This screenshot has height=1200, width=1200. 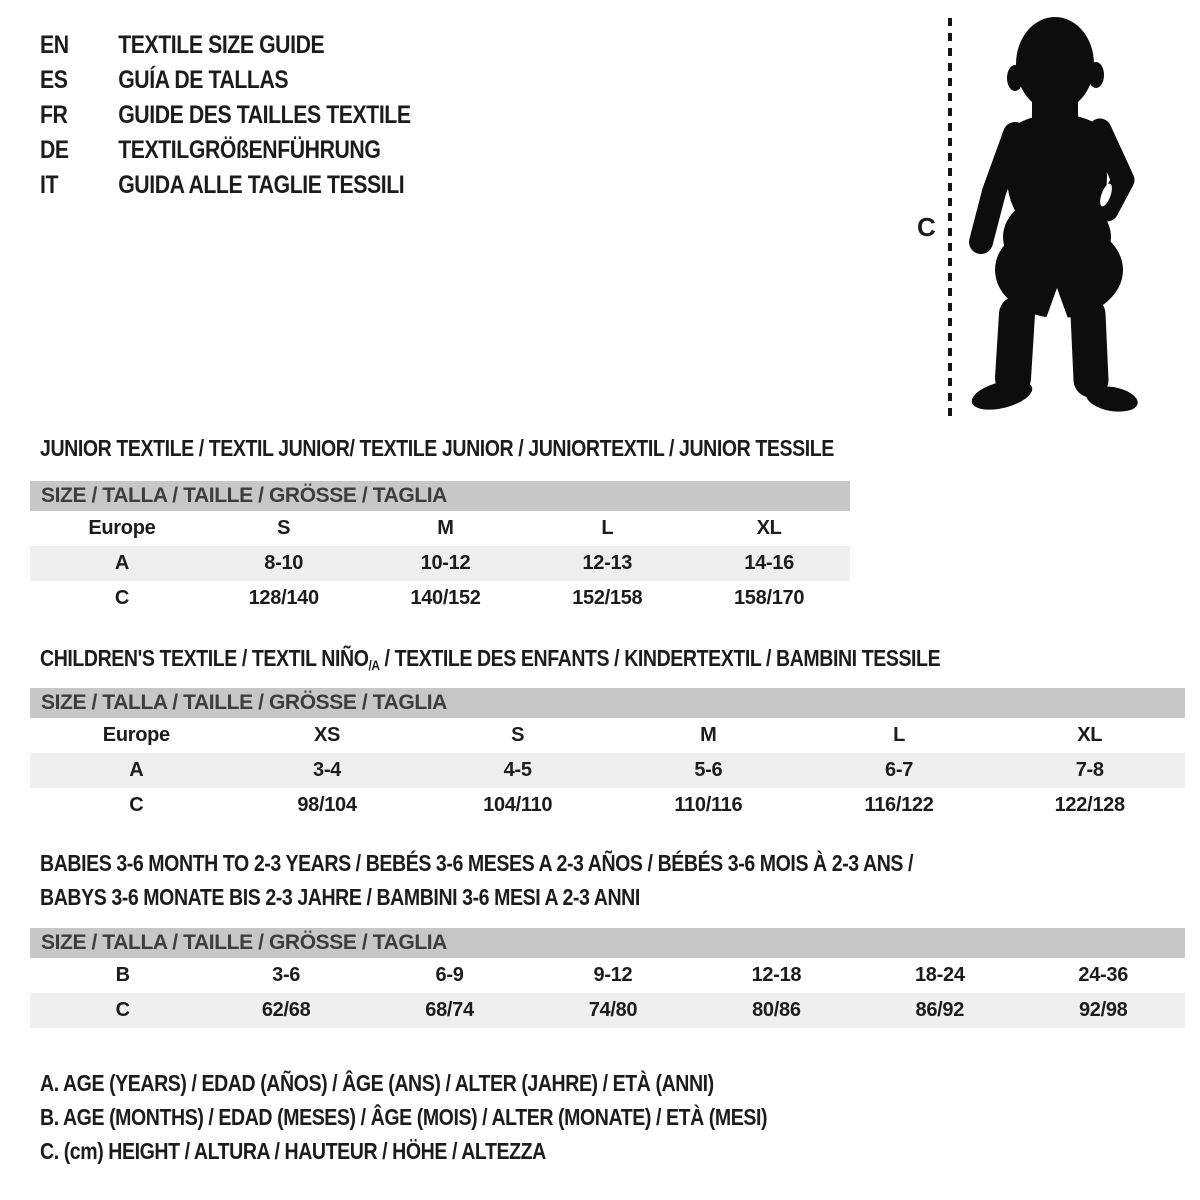 What do you see at coordinates (708, 770) in the screenshot?
I see `size-cell: 5-6` at bounding box center [708, 770].